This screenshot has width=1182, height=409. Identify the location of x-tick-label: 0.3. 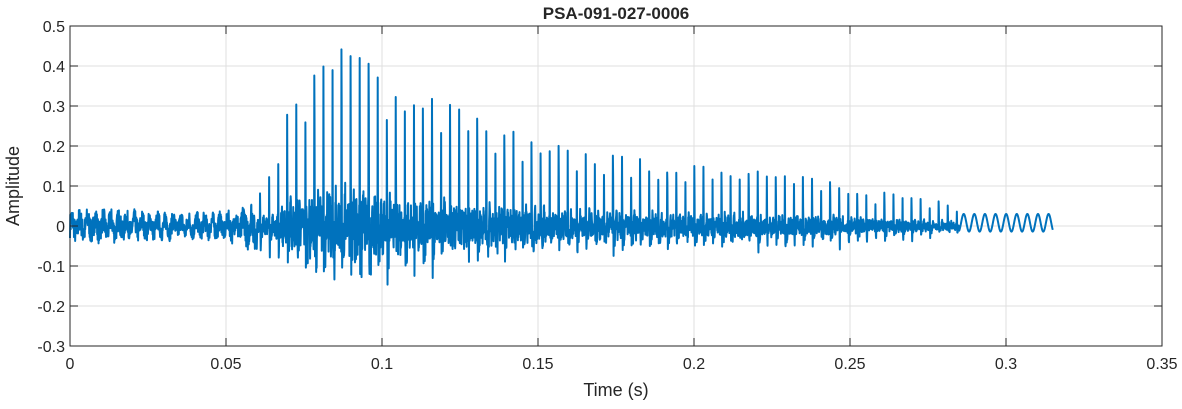
(1006, 364).